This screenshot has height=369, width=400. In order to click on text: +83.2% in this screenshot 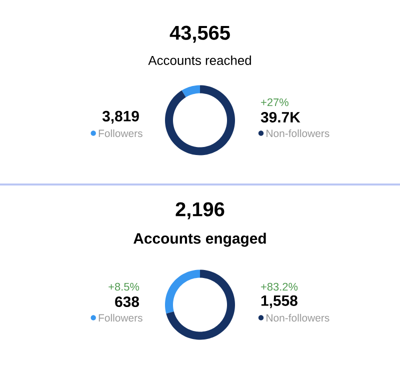, I will do `click(279, 286)`.